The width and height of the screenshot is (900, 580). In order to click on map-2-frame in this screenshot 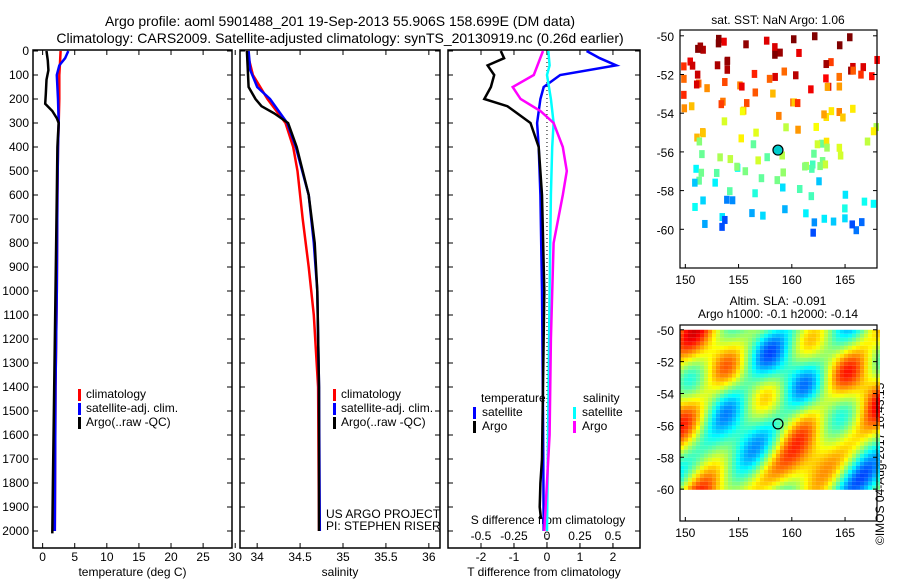, I will do `click(778, 423)`.